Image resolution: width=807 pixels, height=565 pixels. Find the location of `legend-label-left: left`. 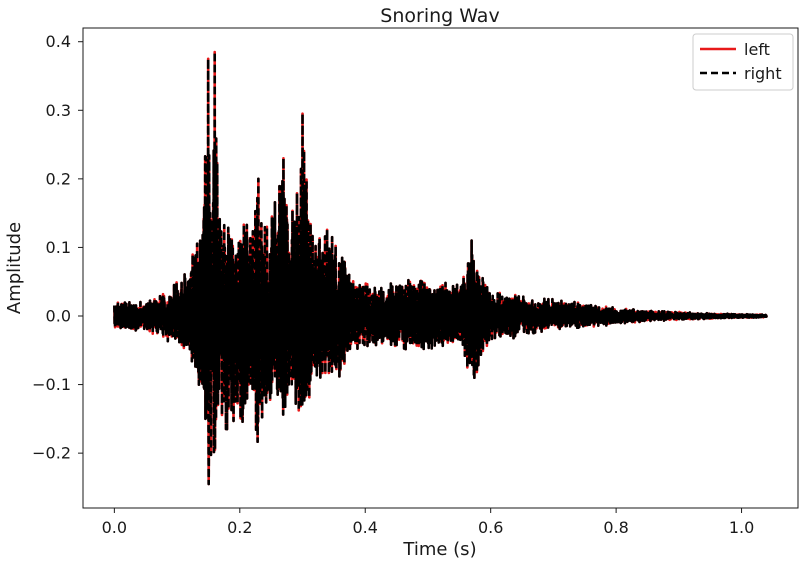

legend-label-left: left is located at coordinates (757, 49).